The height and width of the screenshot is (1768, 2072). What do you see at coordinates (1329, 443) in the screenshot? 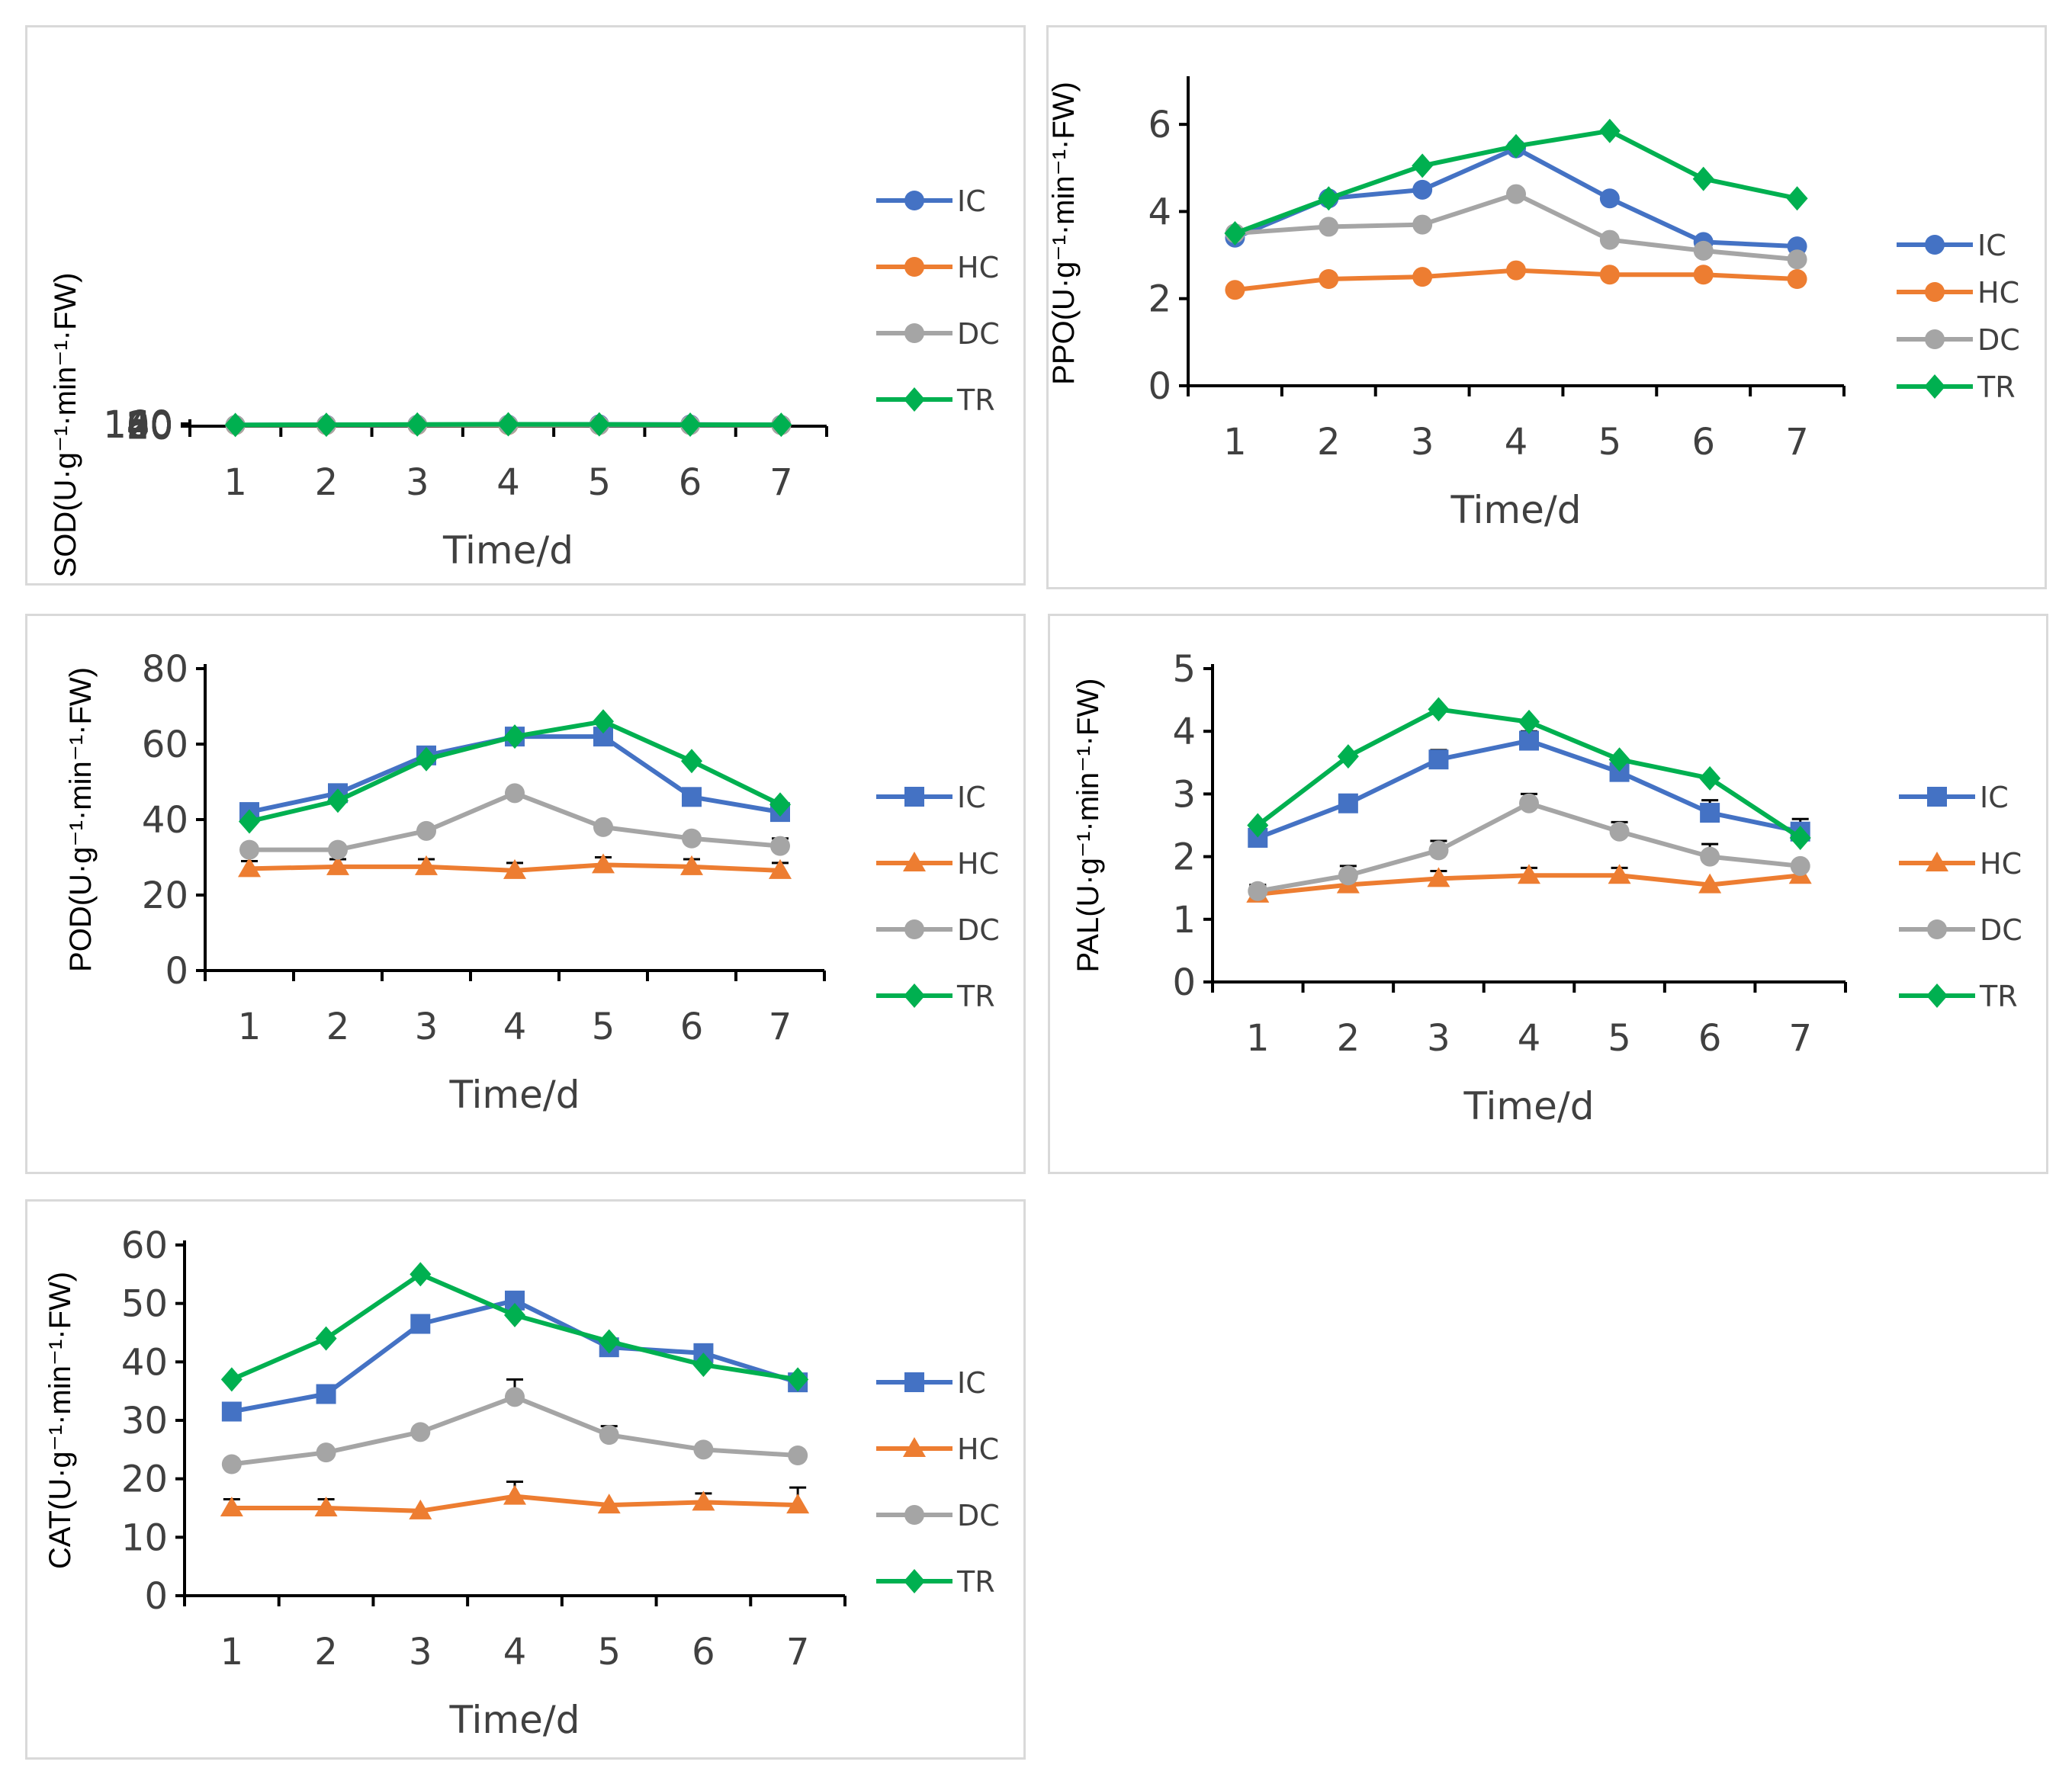
I see `x-tick-label: 2` at bounding box center [1329, 443].